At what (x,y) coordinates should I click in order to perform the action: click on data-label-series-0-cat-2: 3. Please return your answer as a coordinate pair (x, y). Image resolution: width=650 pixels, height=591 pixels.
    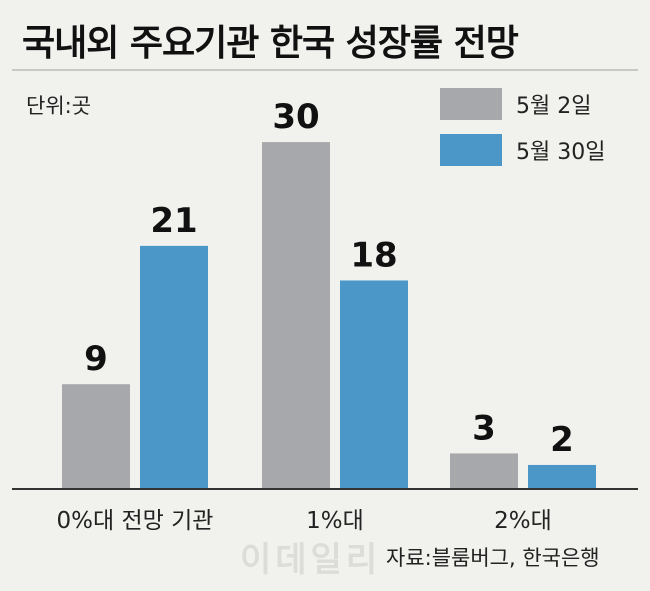
    Looking at the image, I should click on (484, 428).